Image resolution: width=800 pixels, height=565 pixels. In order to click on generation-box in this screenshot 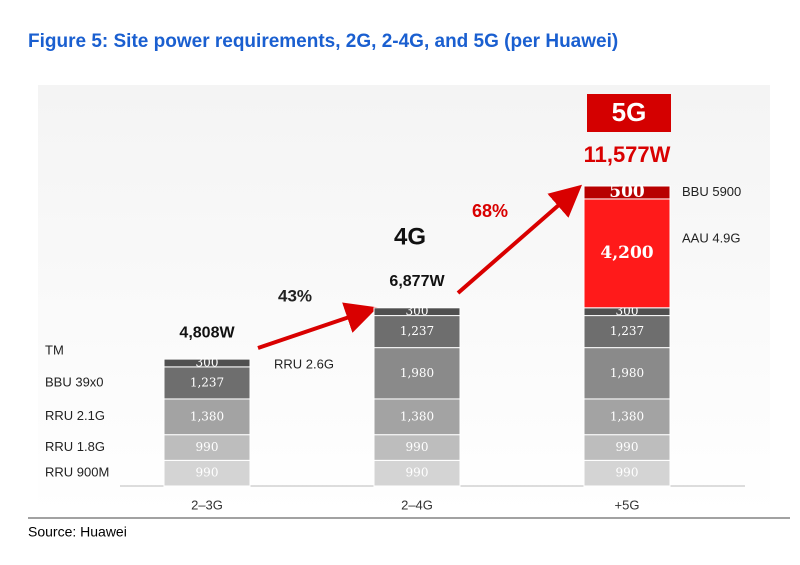, I will do `click(629, 113)`.